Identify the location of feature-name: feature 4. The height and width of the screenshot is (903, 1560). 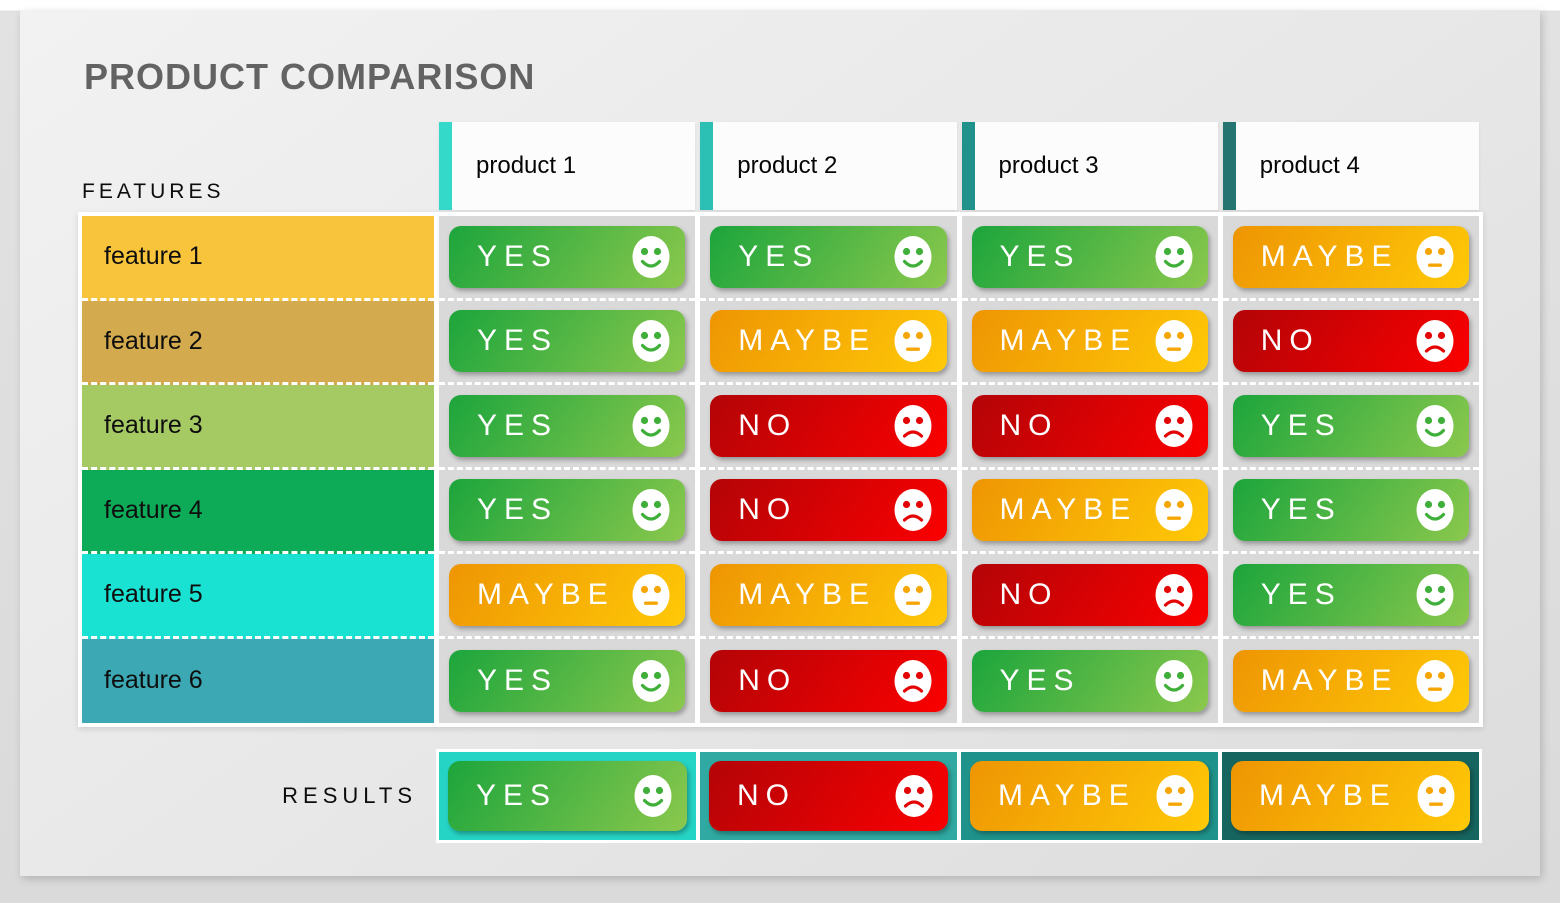
(153, 509).